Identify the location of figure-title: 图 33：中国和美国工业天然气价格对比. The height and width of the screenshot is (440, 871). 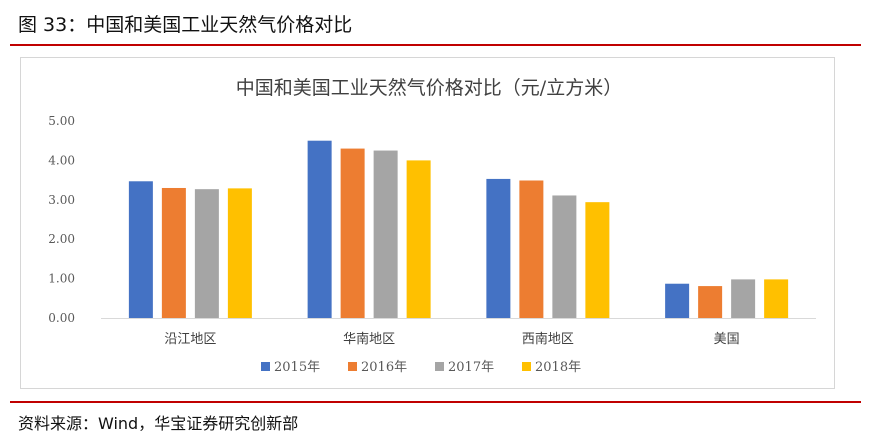
(185, 25).